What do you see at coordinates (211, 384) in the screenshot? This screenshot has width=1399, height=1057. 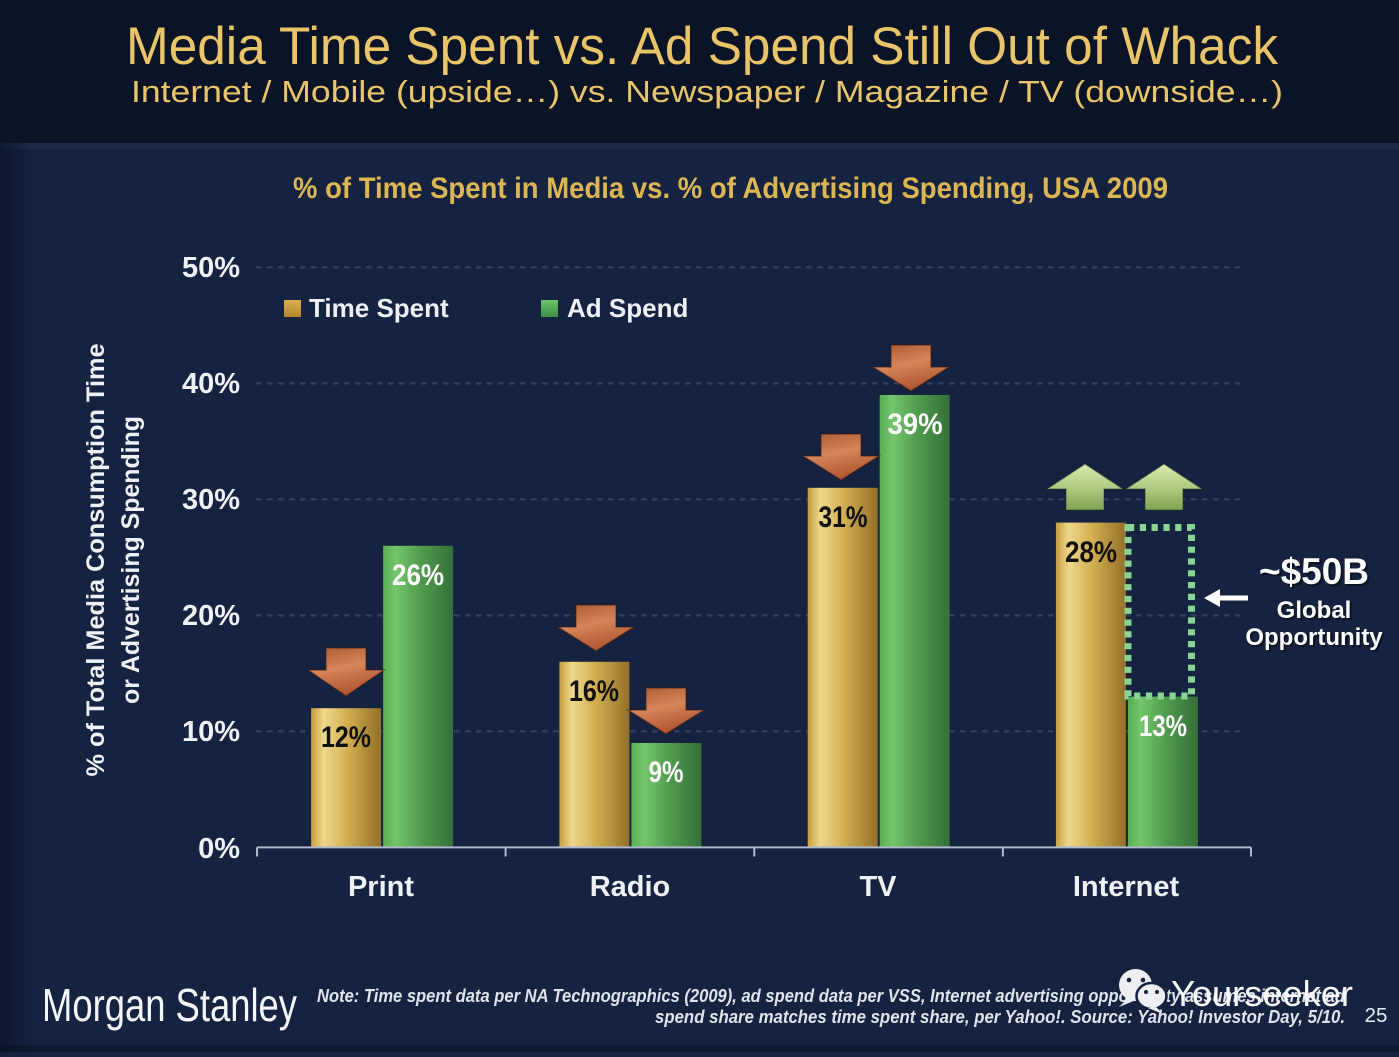 I see `svg-text: 40%` at bounding box center [211, 384].